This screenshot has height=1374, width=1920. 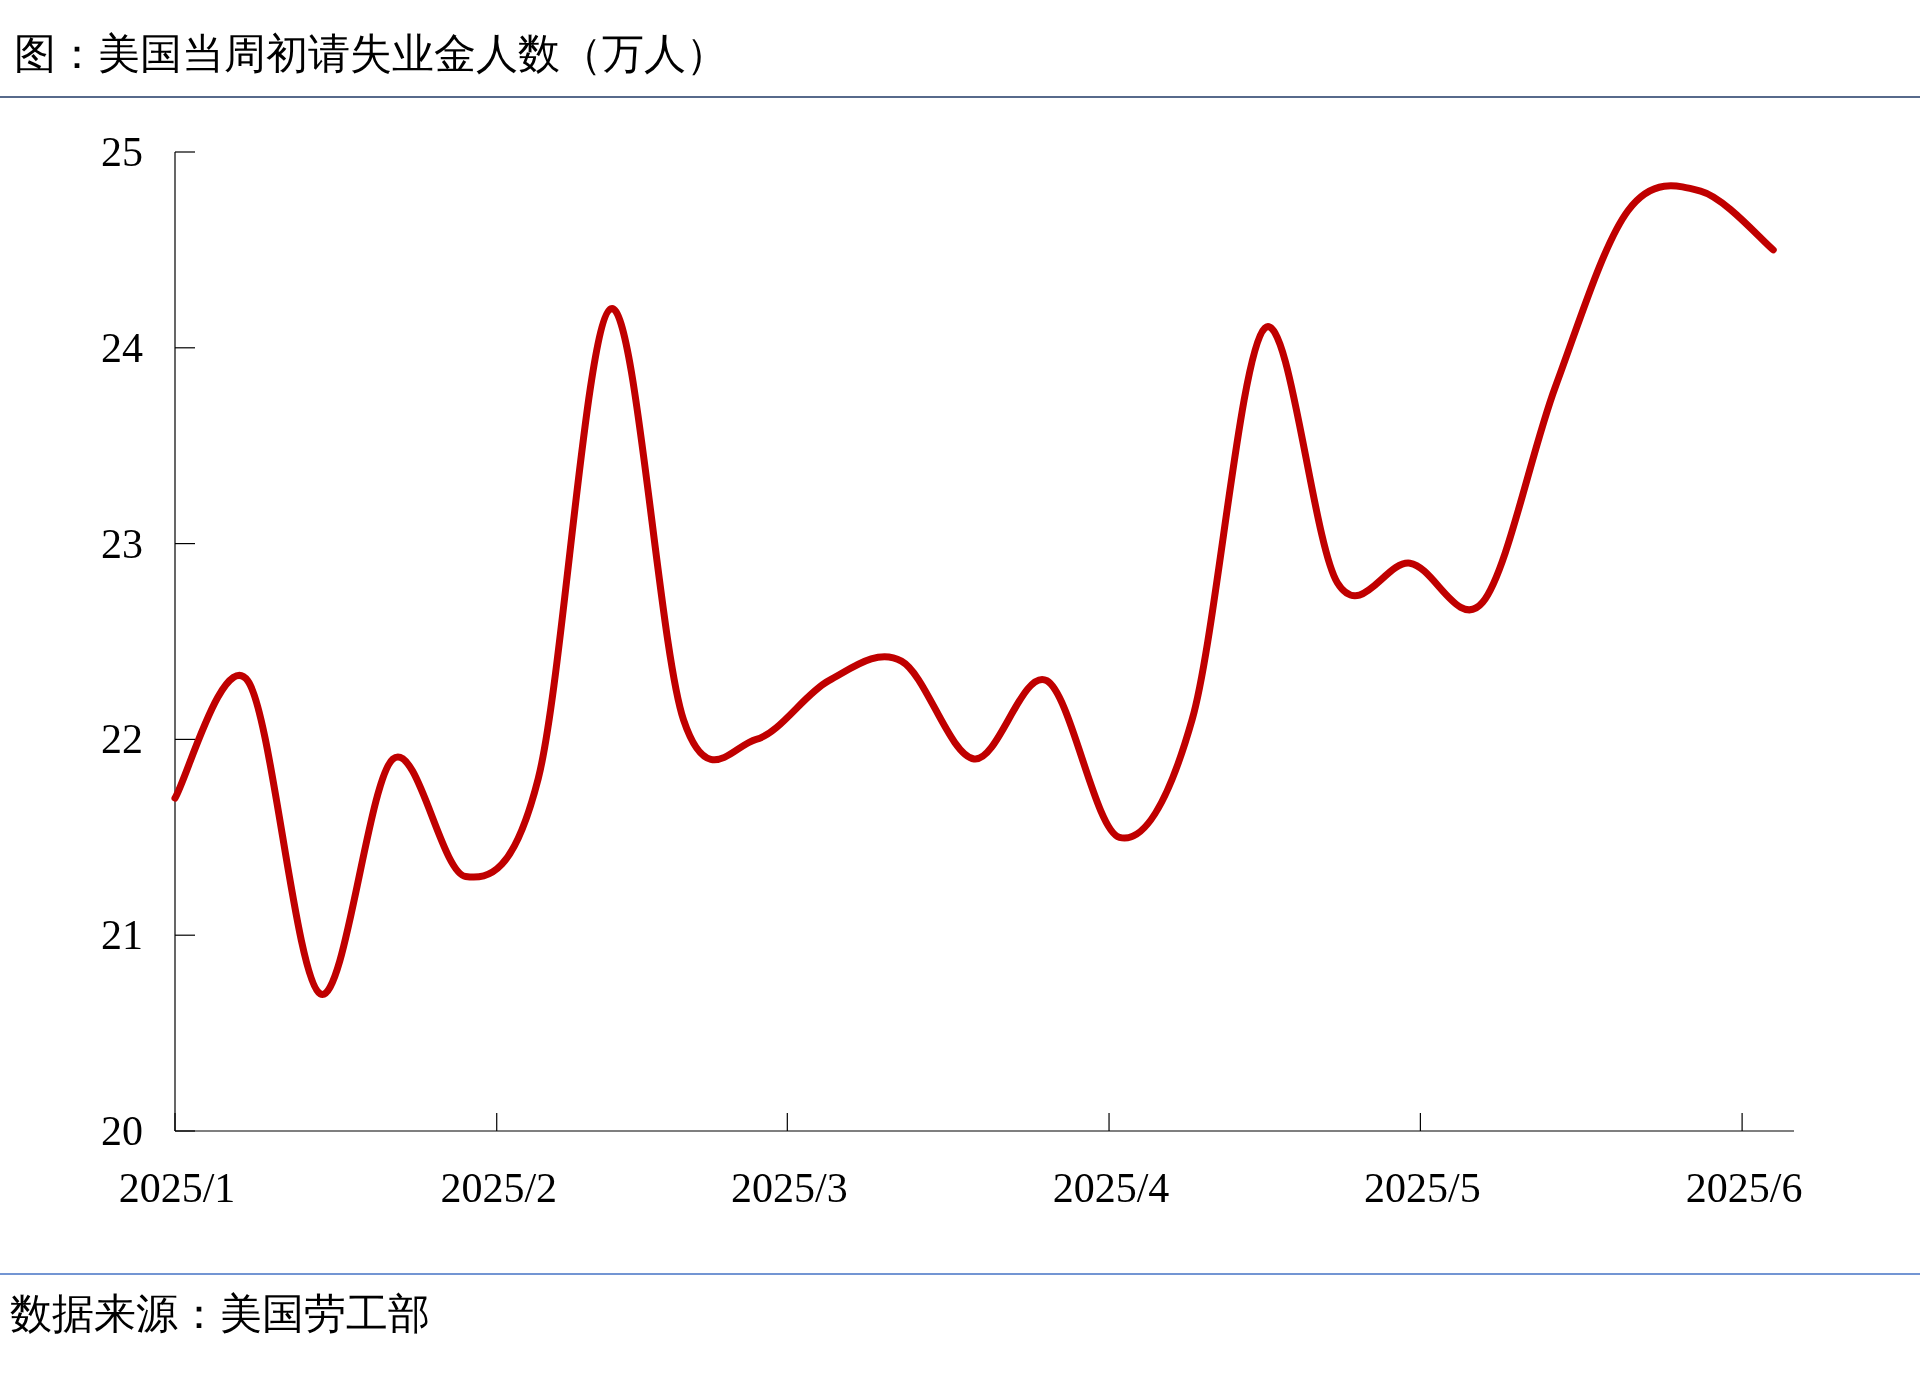 What do you see at coordinates (122, 152) in the screenshot?
I see `y-tick-label: 25` at bounding box center [122, 152].